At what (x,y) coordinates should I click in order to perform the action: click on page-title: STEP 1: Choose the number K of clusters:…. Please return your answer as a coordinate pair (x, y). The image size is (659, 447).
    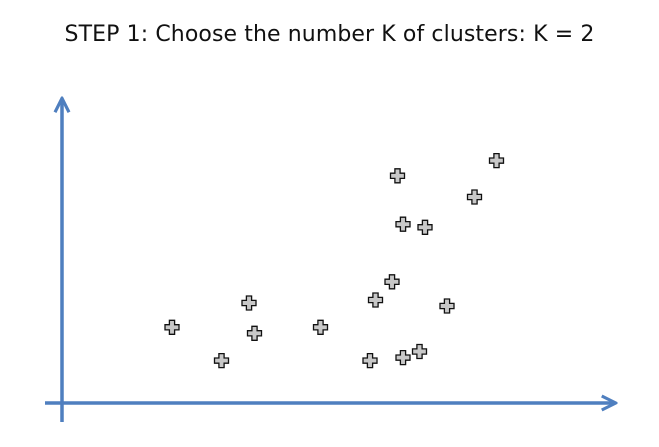
    Looking at the image, I should click on (329, 34).